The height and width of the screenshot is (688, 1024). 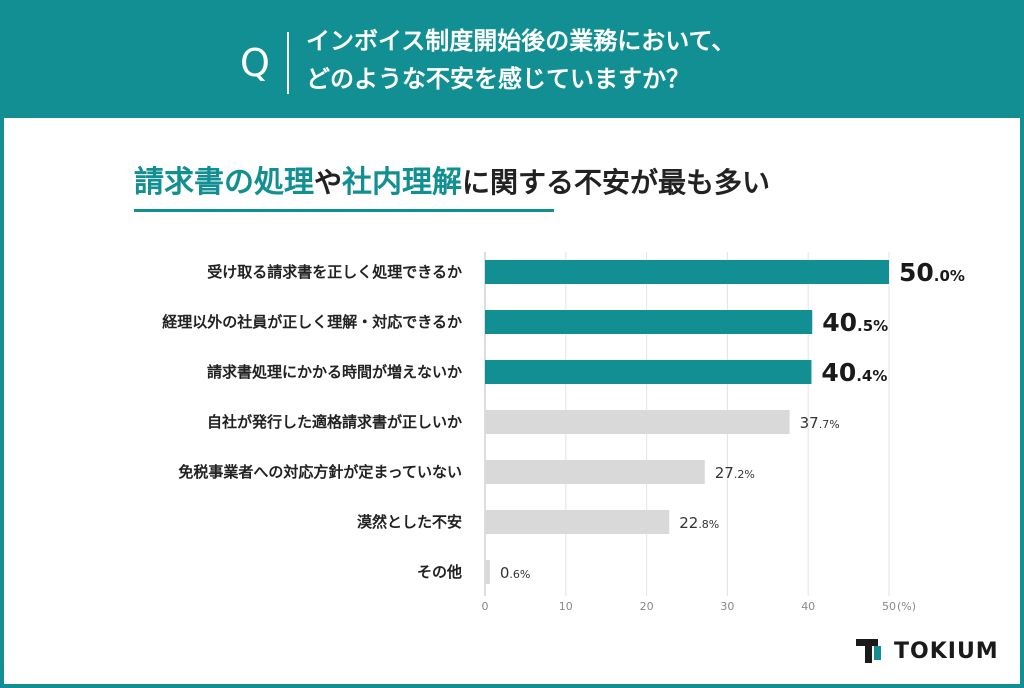 What do you see at coordinates (616, 182) in the screenshot?
I see `headline-part-4: に関する不安が最も多い` at bounding box center [616, 182].